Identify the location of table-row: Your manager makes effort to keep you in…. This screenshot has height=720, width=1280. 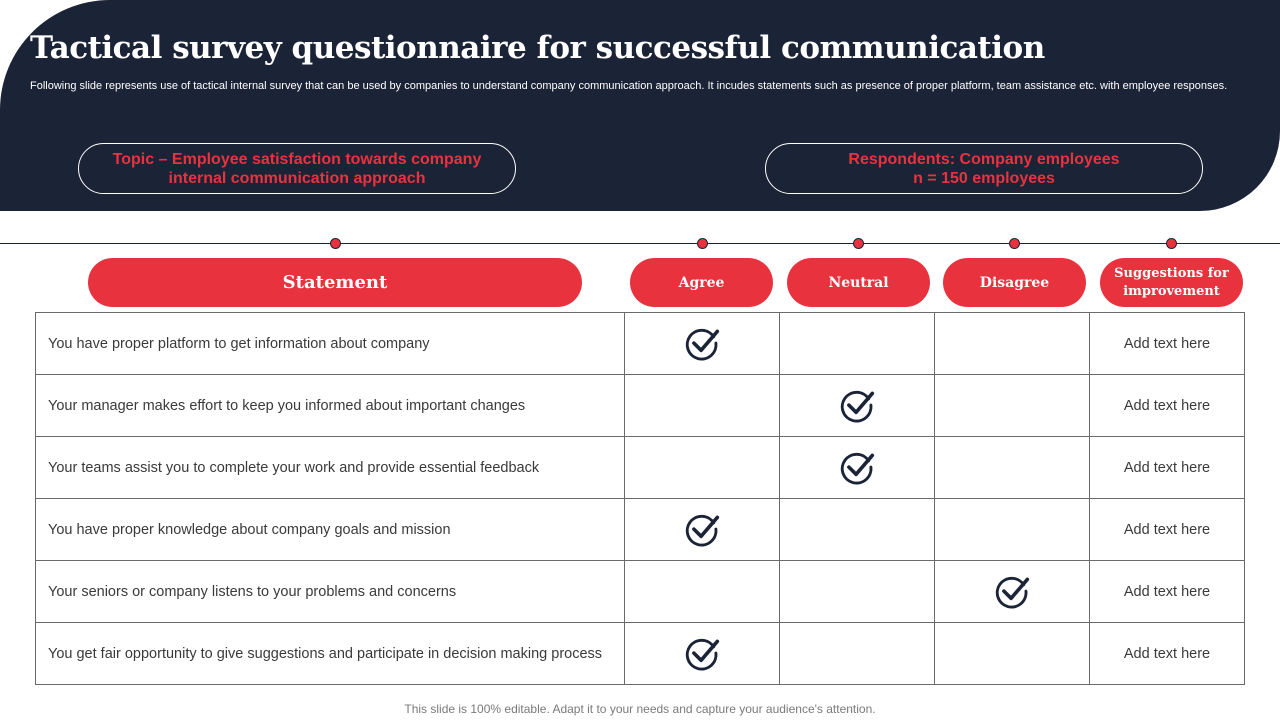
(640, 405).